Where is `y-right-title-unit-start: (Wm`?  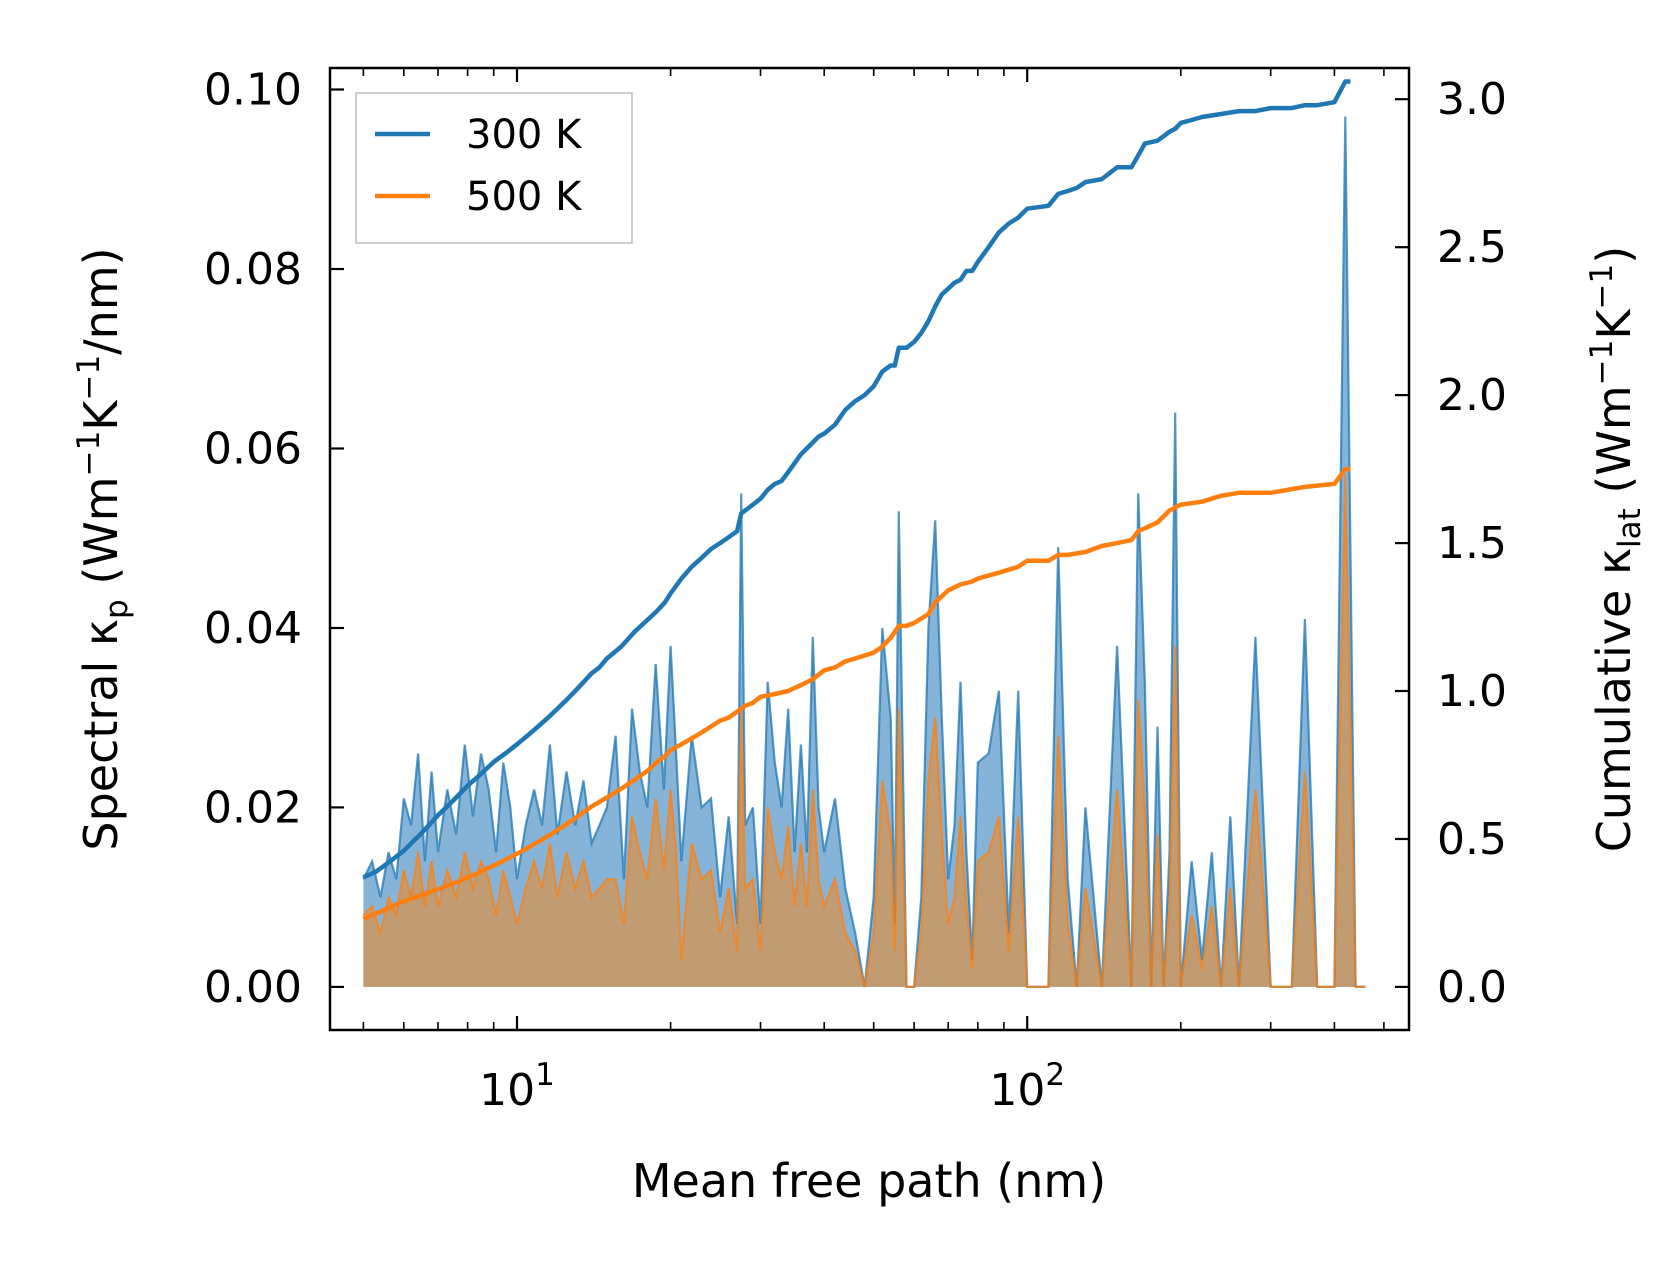
y-right-title-unit-start: (Wm is located at coordinates (1614, 446).